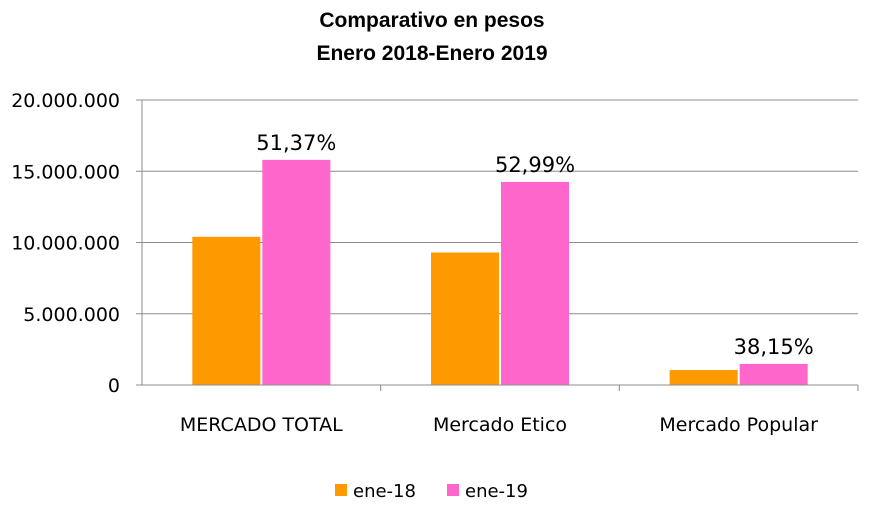 Image resolution: width=871 pixels, height=513 pixels. Describe the element at coordinates (65, 101) in the screenshot. I see `y-tick-label: 20.000.000` at that location.